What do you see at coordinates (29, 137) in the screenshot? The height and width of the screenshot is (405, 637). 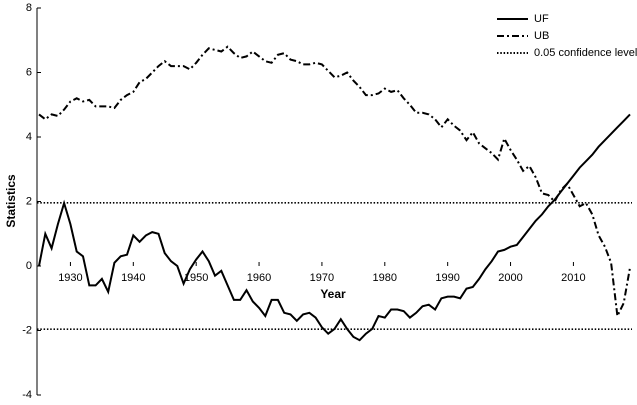 I see `y-tick-label: 4` at bounding box center [29, 137].